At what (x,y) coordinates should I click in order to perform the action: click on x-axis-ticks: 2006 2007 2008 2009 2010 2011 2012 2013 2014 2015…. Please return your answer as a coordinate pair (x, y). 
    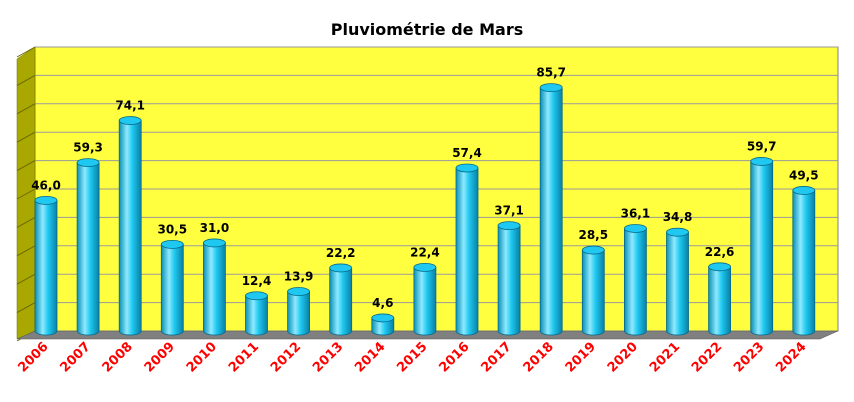
    Looking at the image, I should click on (412, 357).